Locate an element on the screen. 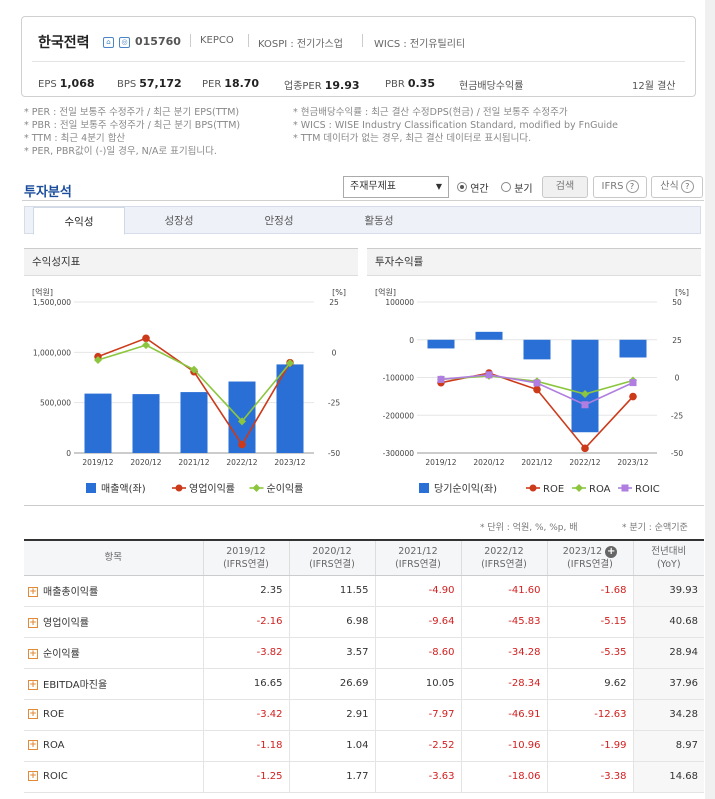 The height and width of the screenshot is (799, 715). chevron-down-icon: ▼ is located at coordinates (438, 186).